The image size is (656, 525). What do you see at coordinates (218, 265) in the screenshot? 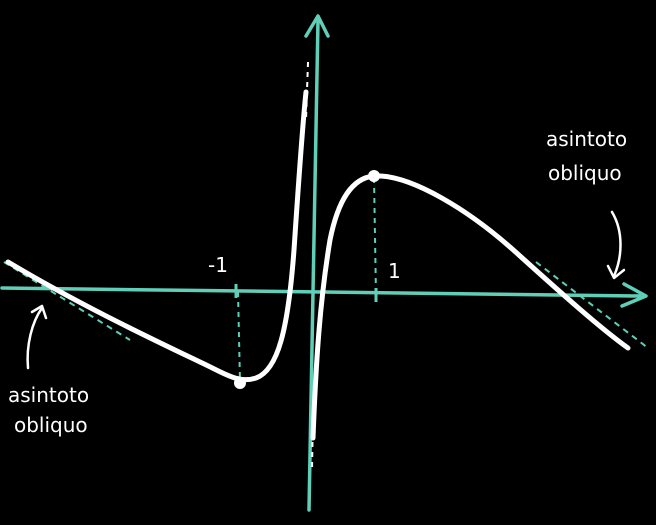
I see `tick-label-minus-one: -1` at bounding box center [218, 265].